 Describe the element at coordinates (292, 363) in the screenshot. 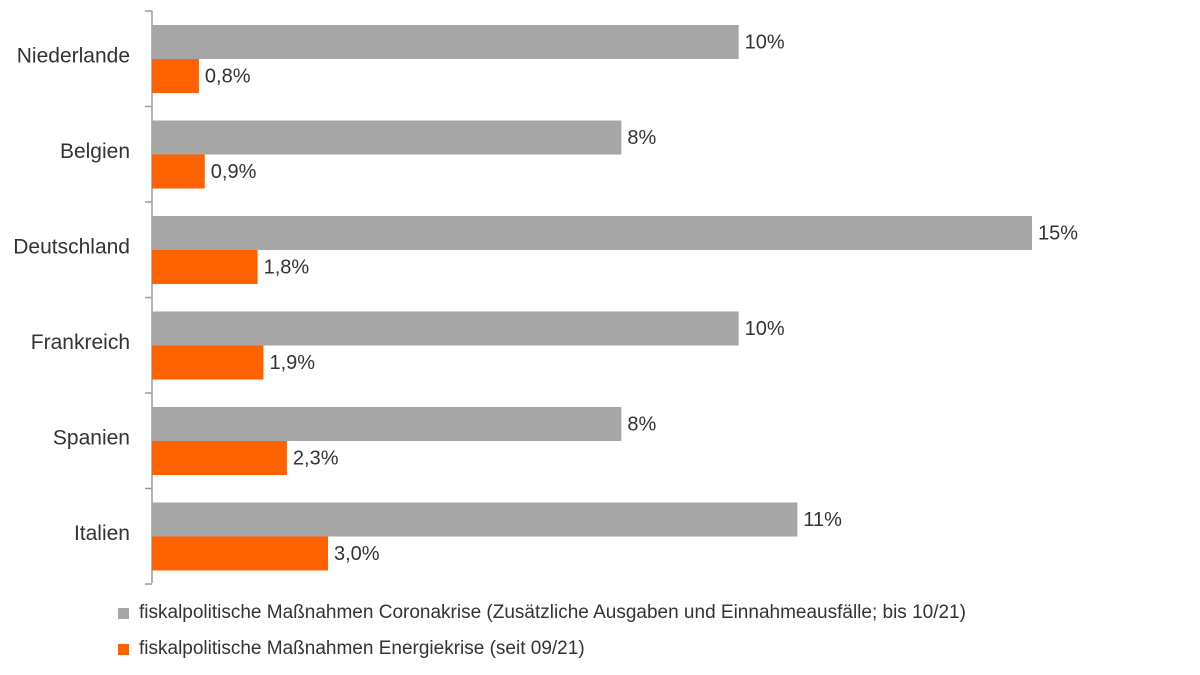

I see `value-label-energiekrise: 1,9%` at that location.